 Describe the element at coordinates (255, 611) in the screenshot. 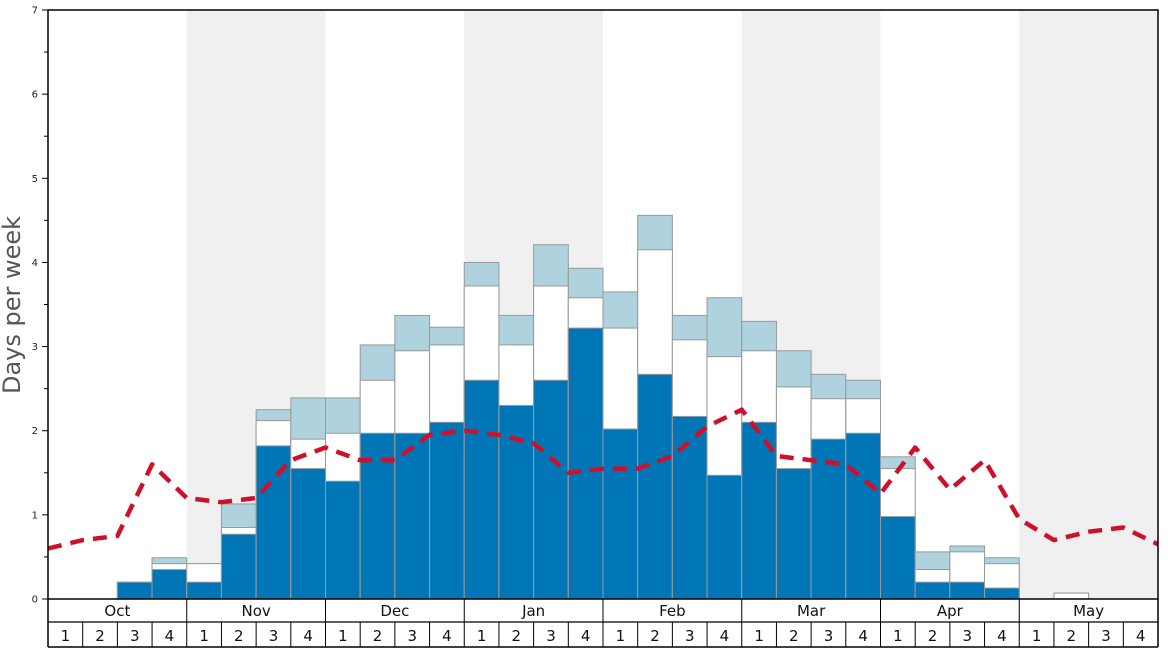

I see `month-label-nov: Nov` at that location.